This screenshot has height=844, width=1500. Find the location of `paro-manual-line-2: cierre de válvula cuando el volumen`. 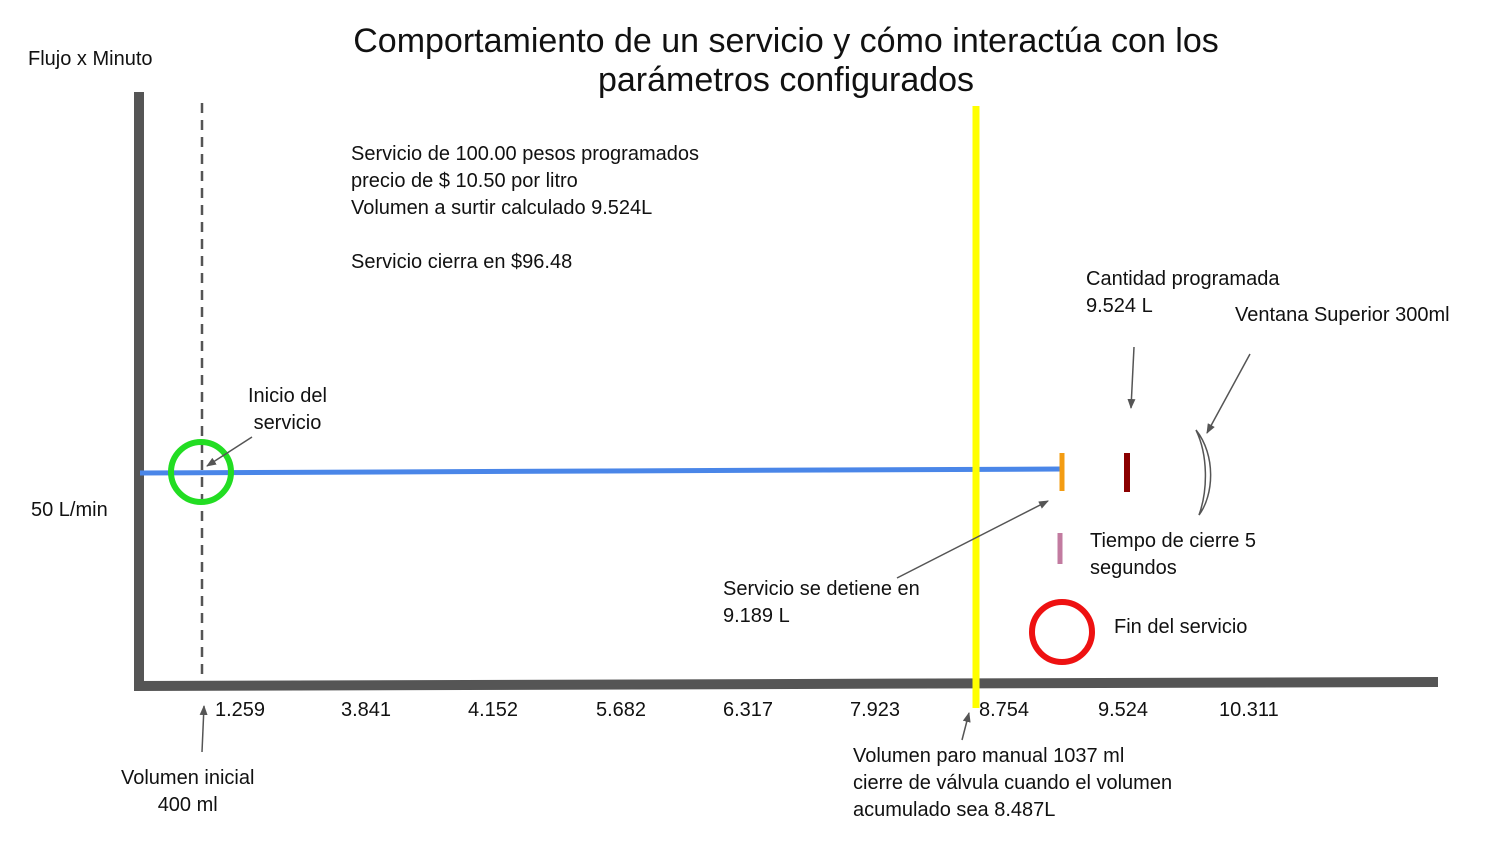

paro-manual-line-2: cierre de válvula cuando el volumen is located at coordinates (1013, 783).